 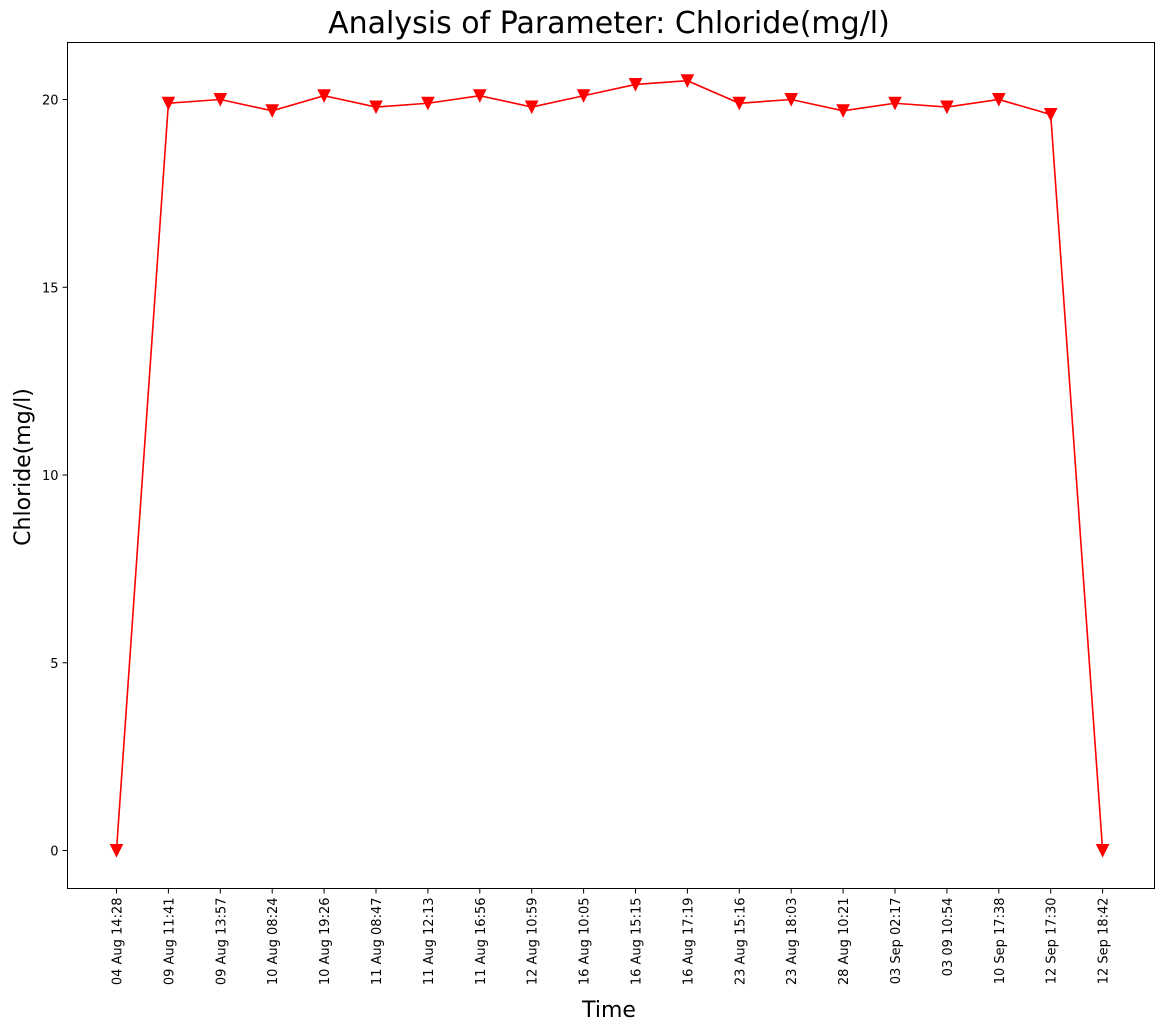 What do you see at coordinates (608, 1010) in the screenshot?
I see `x-axis-label: Time` at bounding box center [608, 1010].